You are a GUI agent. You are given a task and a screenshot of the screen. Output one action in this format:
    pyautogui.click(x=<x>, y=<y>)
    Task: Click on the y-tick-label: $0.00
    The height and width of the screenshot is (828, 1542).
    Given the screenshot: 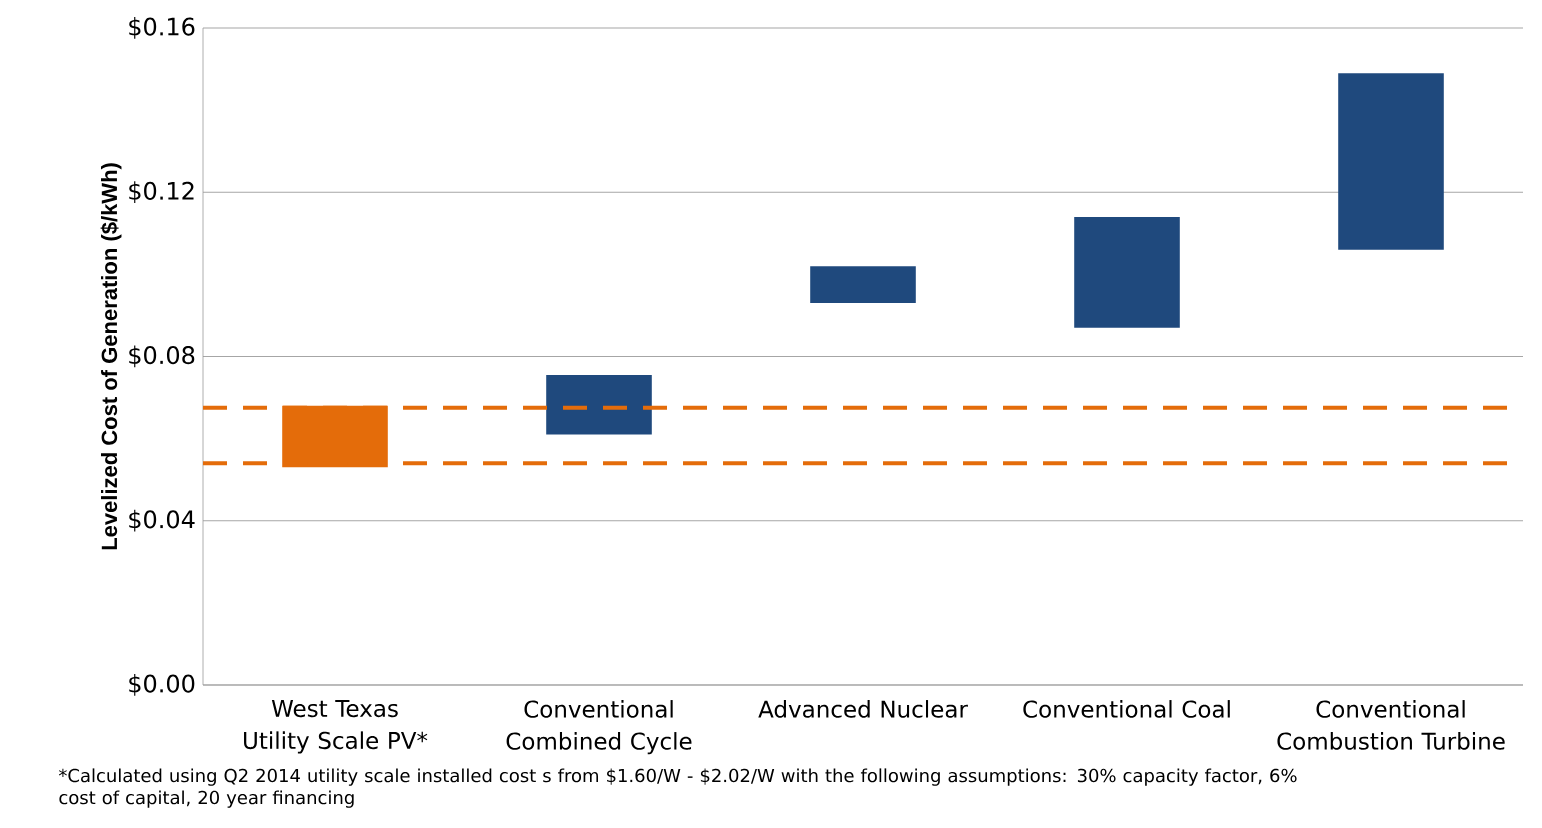 What is the action you would take?
    pyautogui.click(x=162, y=685)
    